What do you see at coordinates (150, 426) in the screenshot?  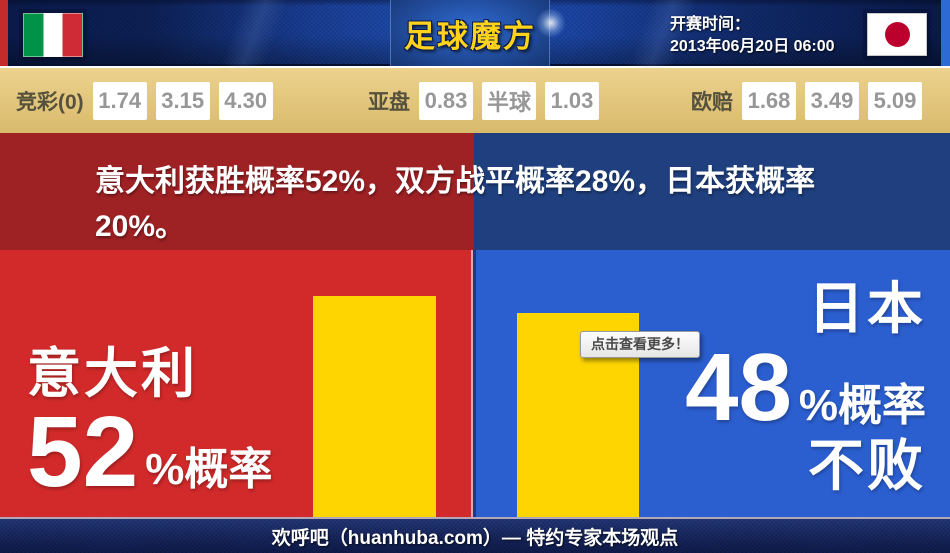 I see `home-team-block: 意大利 52 %概率` at bounding box center [150, 426].